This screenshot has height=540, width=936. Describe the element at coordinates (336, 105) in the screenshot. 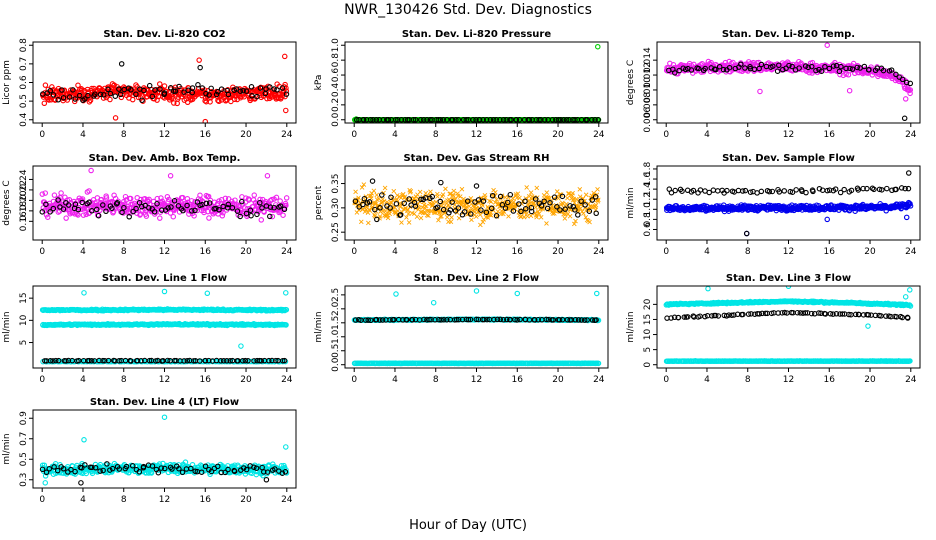

I see `y-tick-label: 0.2` at that location.